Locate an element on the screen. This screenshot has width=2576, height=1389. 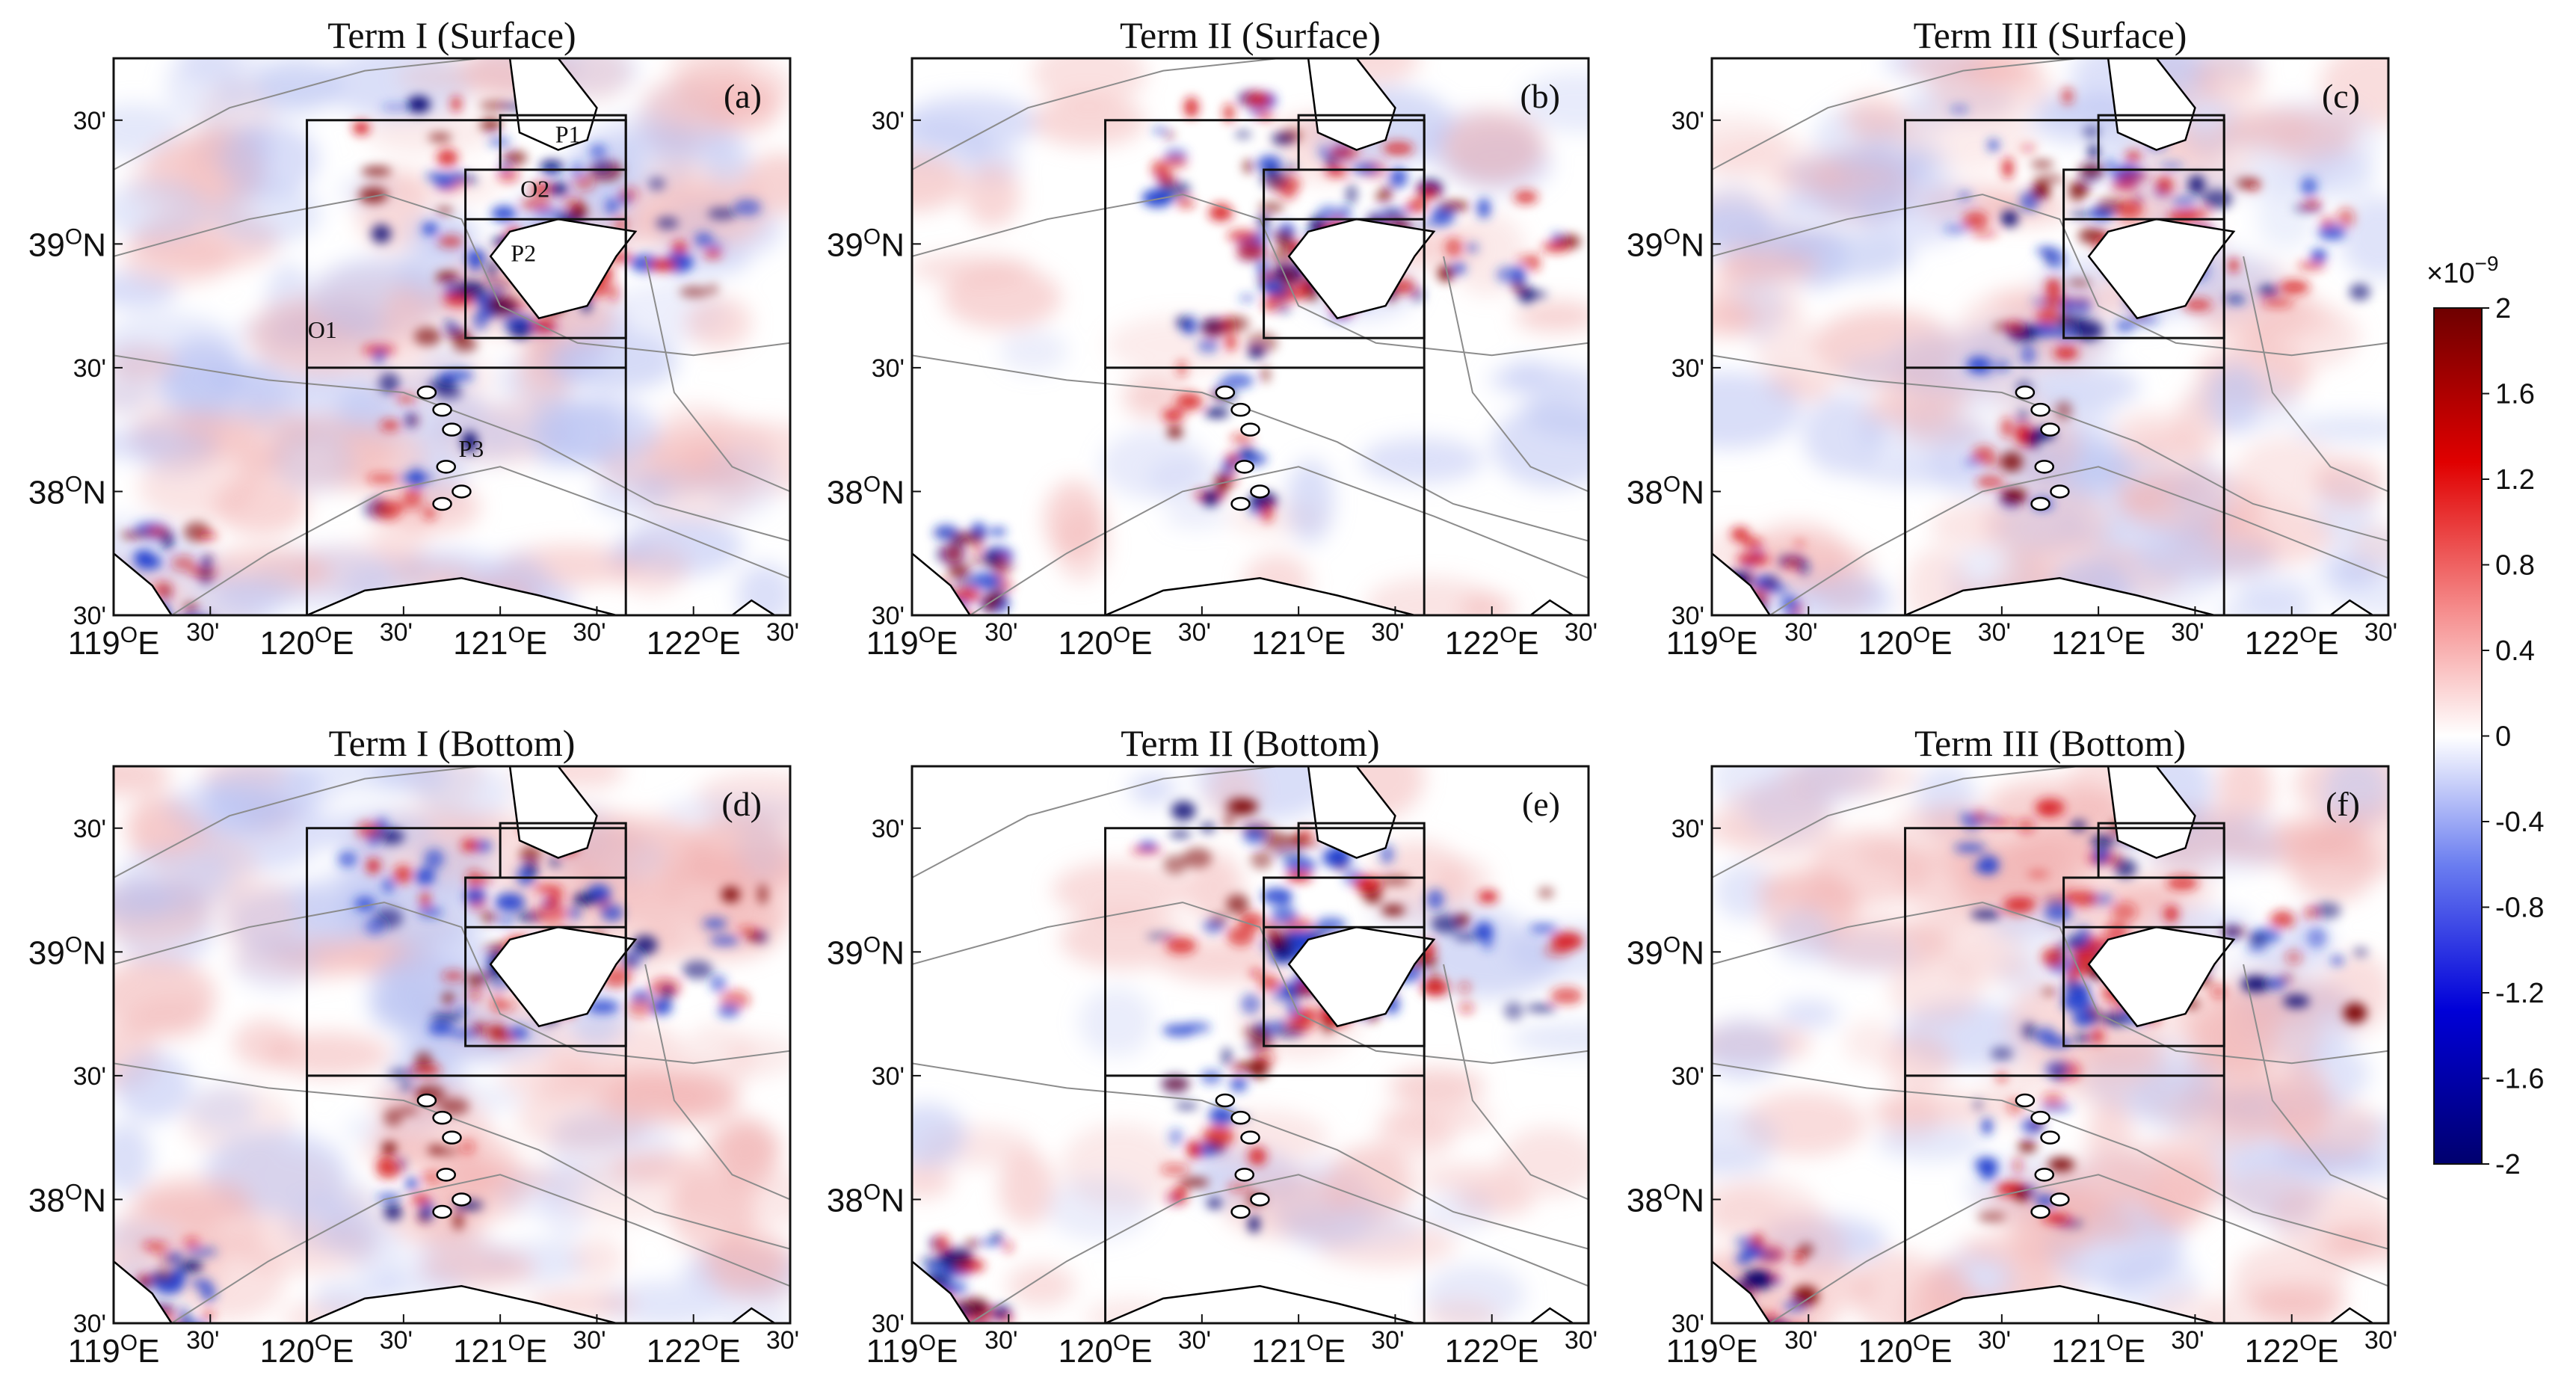
map-frame is located at coordinates (452, 337).